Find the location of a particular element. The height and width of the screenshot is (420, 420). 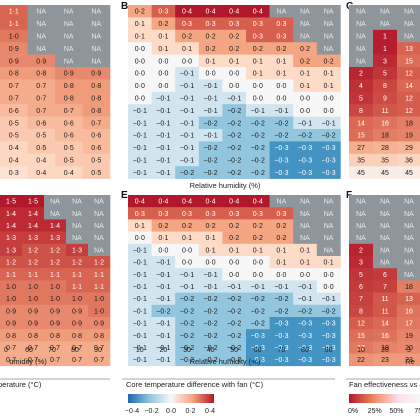

heatmap-cell-label: 17 is located at coordinates (409, 324).